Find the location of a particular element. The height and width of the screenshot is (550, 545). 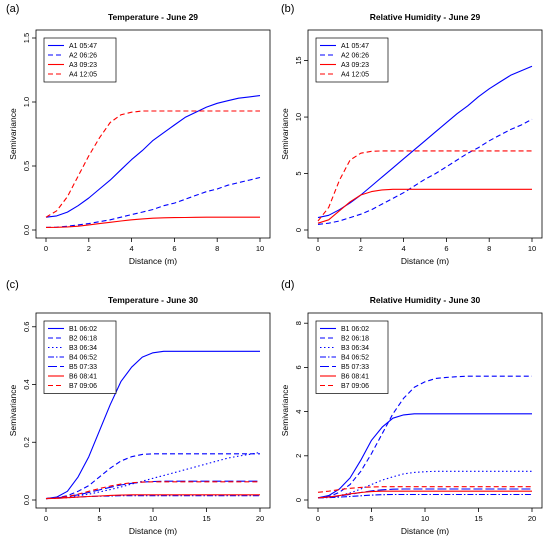

y-axis: 0 2 4 6 8 is located at coordinates (301, 411).